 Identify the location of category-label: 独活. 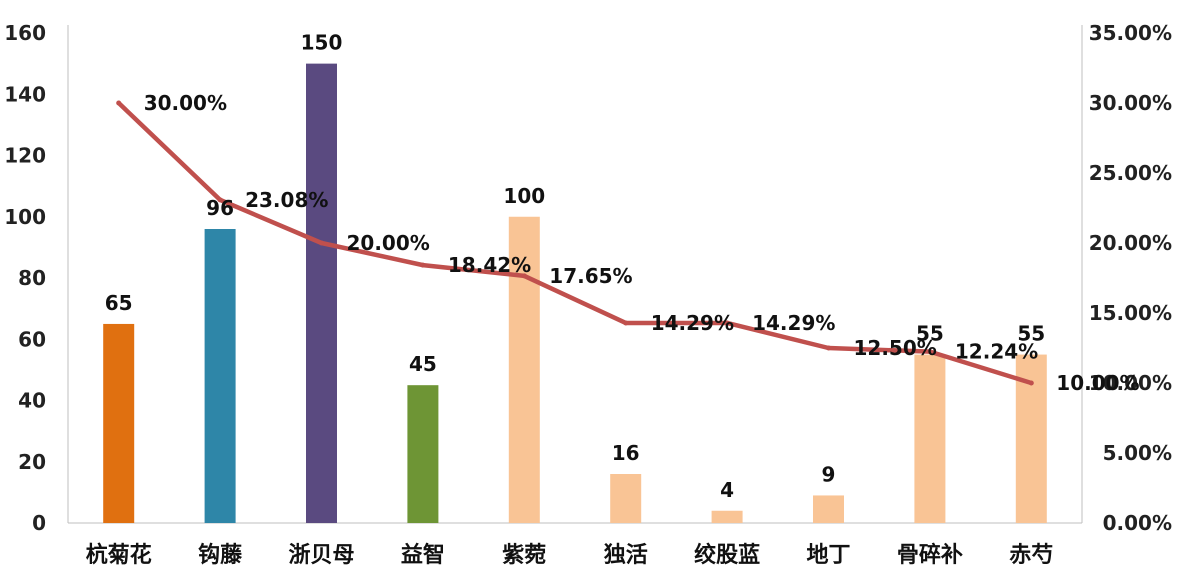
(626, 555).